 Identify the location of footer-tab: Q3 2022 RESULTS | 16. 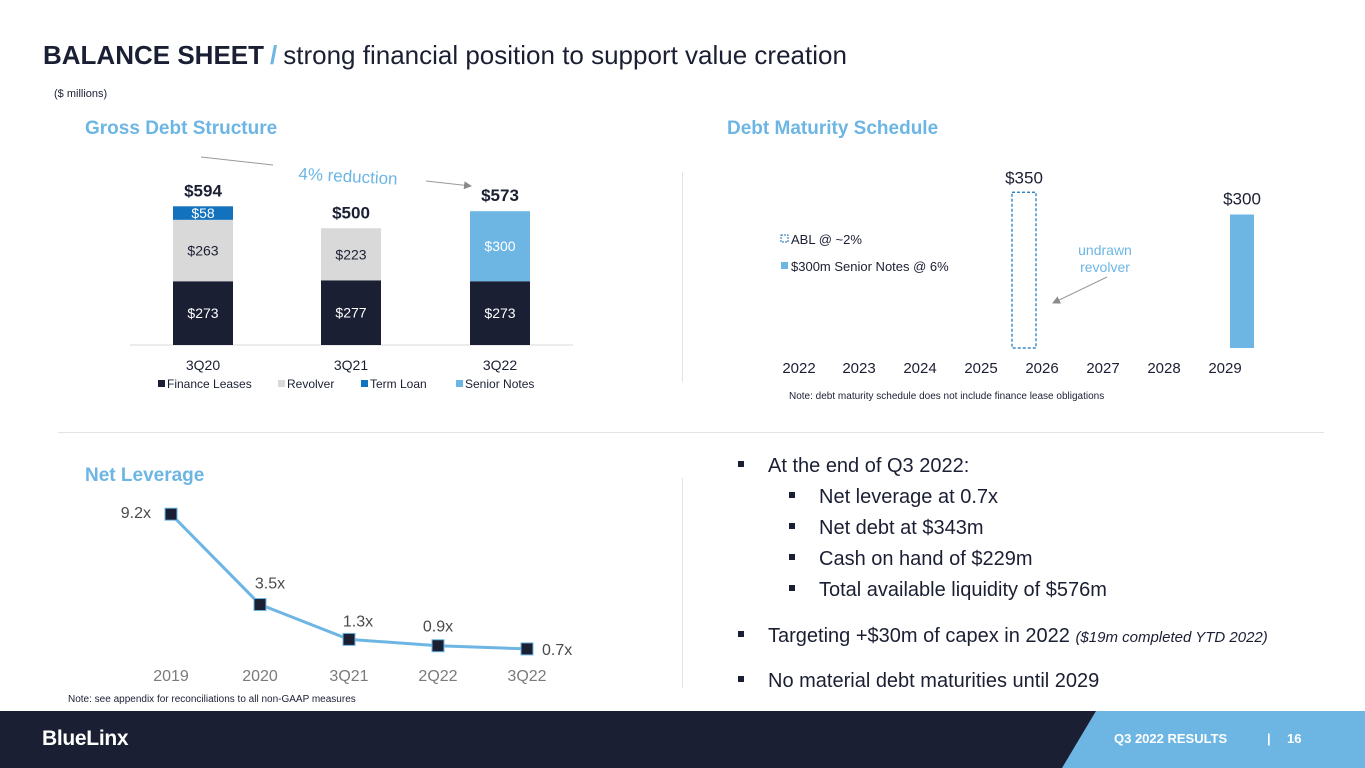
(1213, 739).